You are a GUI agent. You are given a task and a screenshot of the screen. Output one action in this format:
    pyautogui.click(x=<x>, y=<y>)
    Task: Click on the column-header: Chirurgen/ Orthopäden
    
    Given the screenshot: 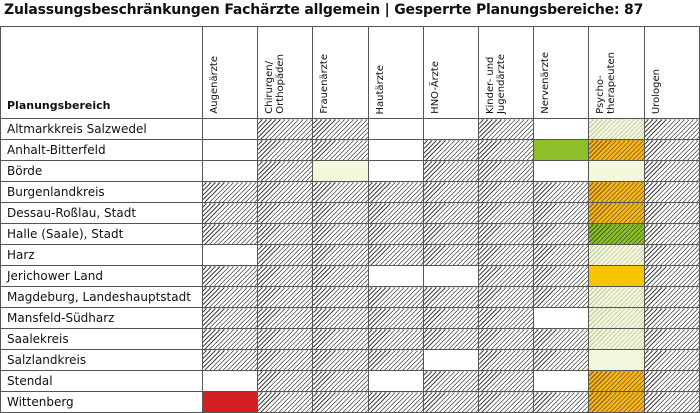 What is the action you would take?
    pyautogui.click(x=285, y=72)
    